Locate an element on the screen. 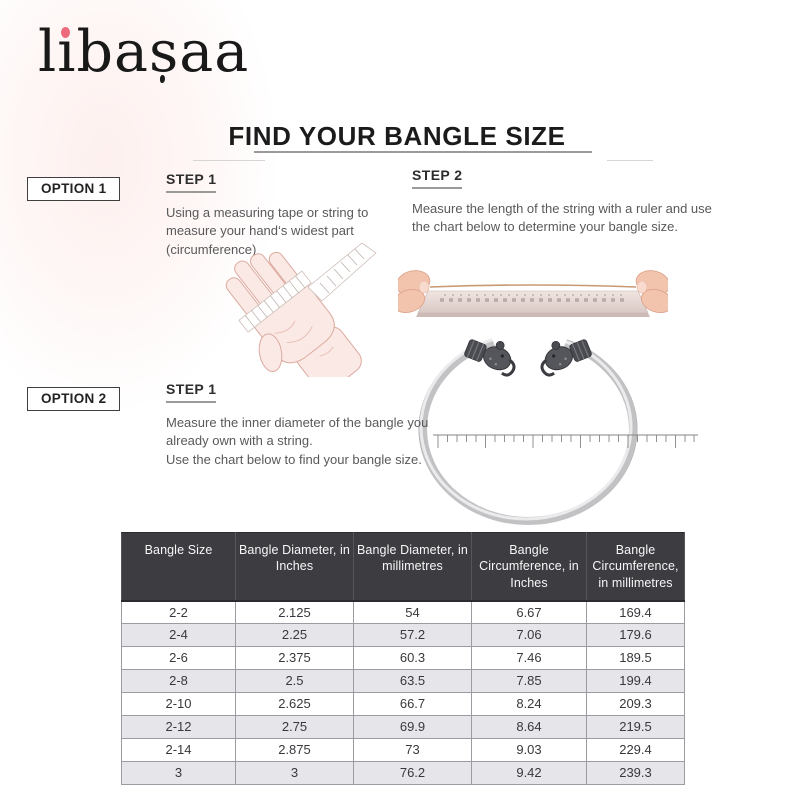 Image resolution: width=794 pixels, height=794 pixels. hand-measuring-tape-image is located at coordinates (301, 309).